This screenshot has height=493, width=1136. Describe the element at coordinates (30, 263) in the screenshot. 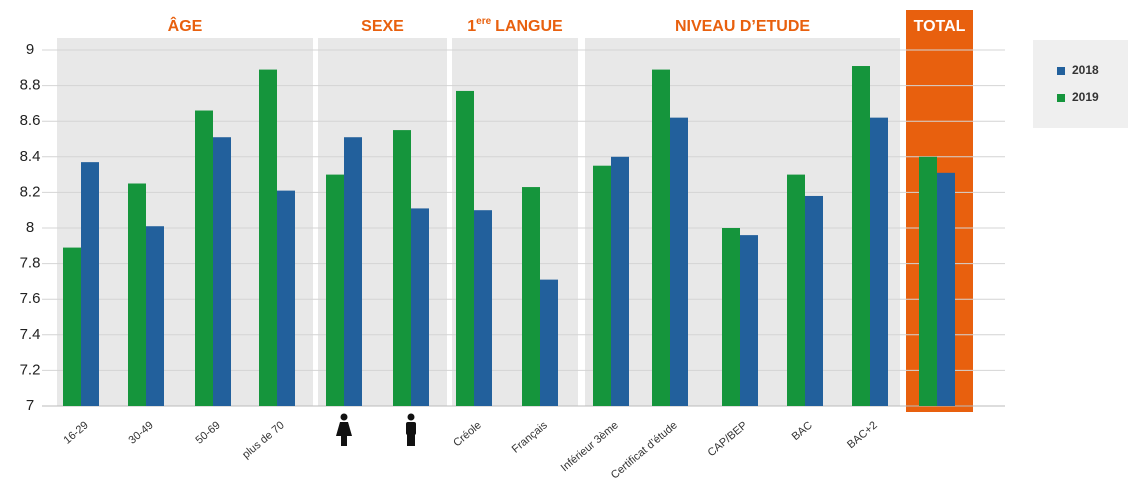

I see `y-tick-label: 7.8` at that location.